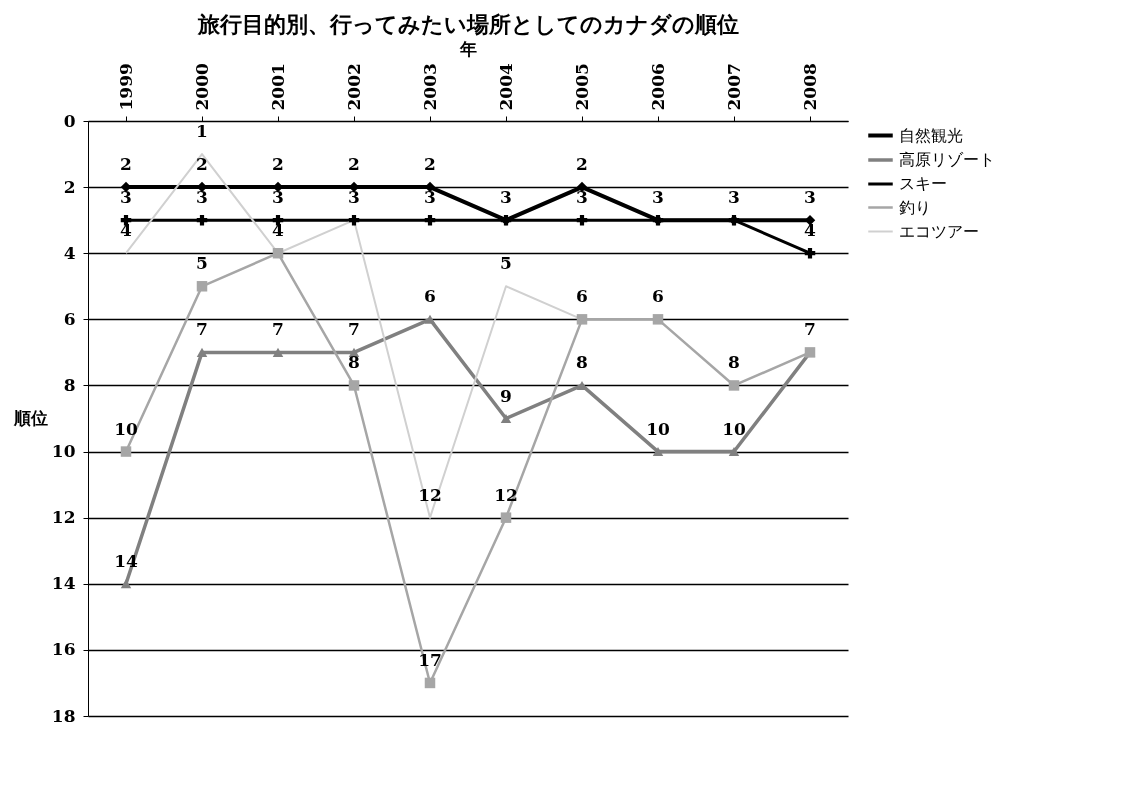 This screenshot has height=799, width=1129. I want to click on y-tick-label: 18, so click(63, 715).